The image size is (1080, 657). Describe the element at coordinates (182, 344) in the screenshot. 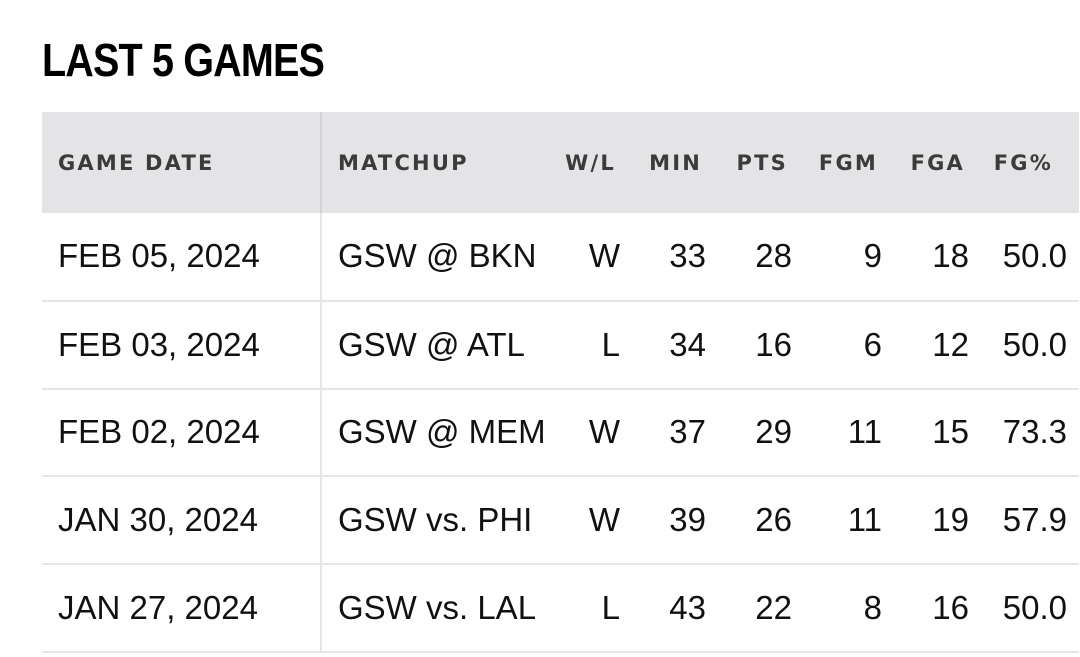

I see `game-date-link: FEB 03, 2024` at that location.